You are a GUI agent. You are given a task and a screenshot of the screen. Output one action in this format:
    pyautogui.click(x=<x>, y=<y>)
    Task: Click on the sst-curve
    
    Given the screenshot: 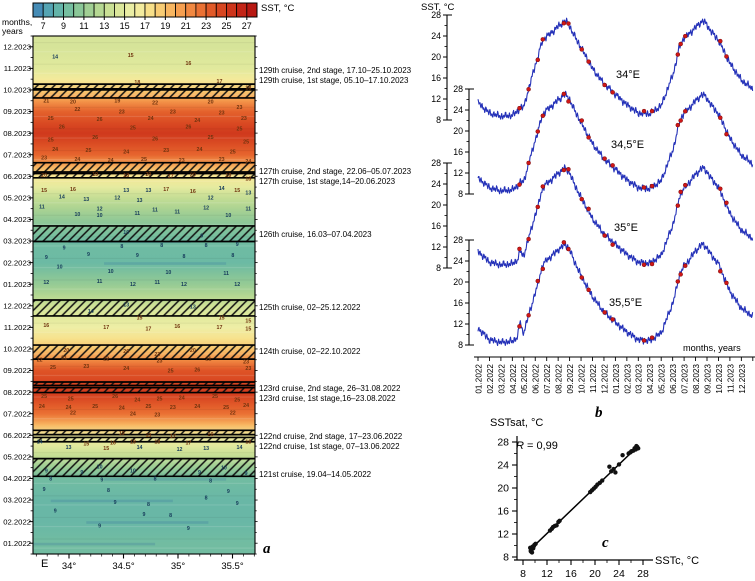 What is the action you would take?
    pyautogui.click(x=615, y=68)
    